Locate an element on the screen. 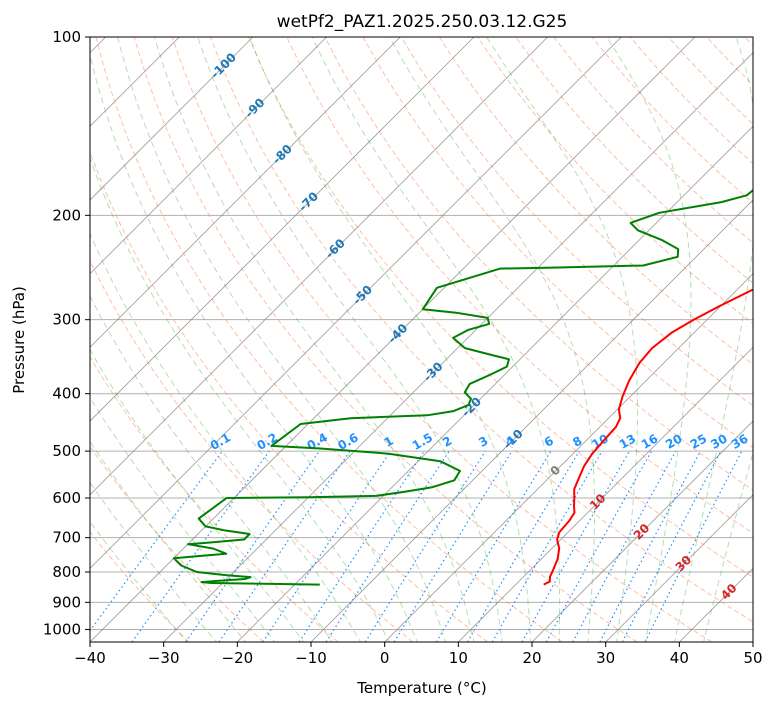 Image resolution: width=775 pixels, height=708 pixels. y-tick-label: 600 is located at coordinates (66, 498).